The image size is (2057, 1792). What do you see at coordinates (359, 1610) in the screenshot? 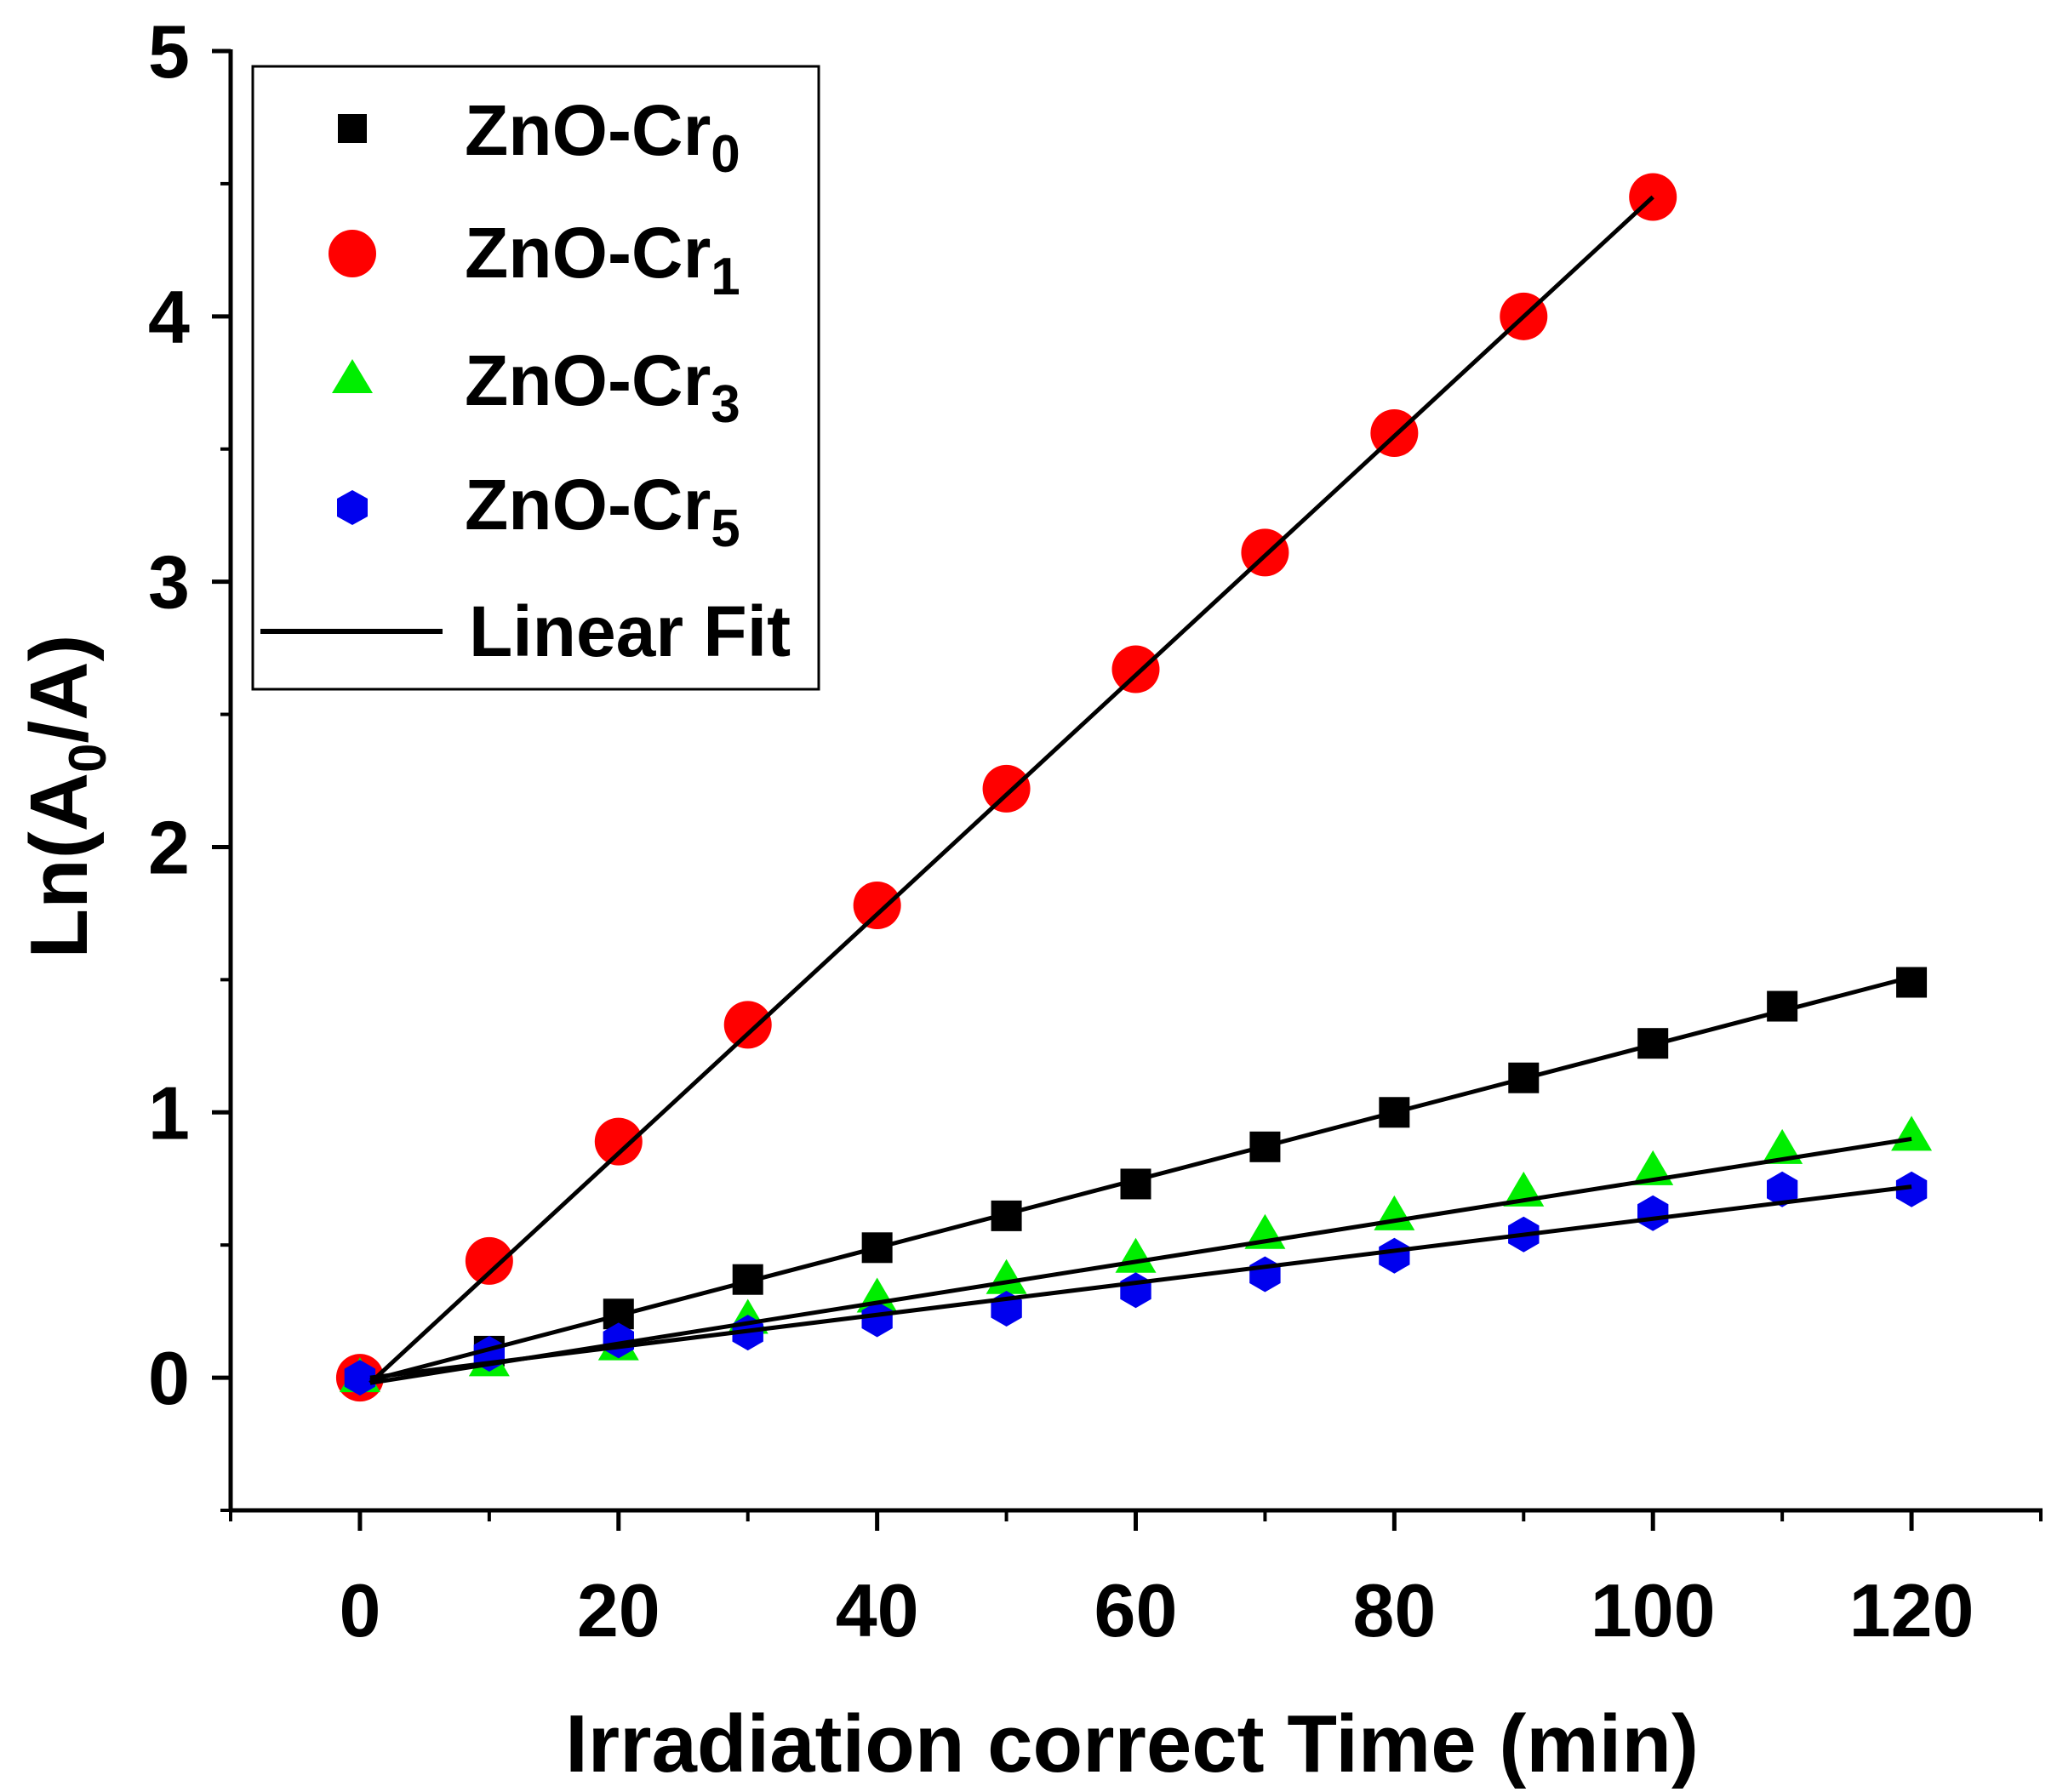
I see `x-tick-label: 0` at bounding box center [359, 1610].